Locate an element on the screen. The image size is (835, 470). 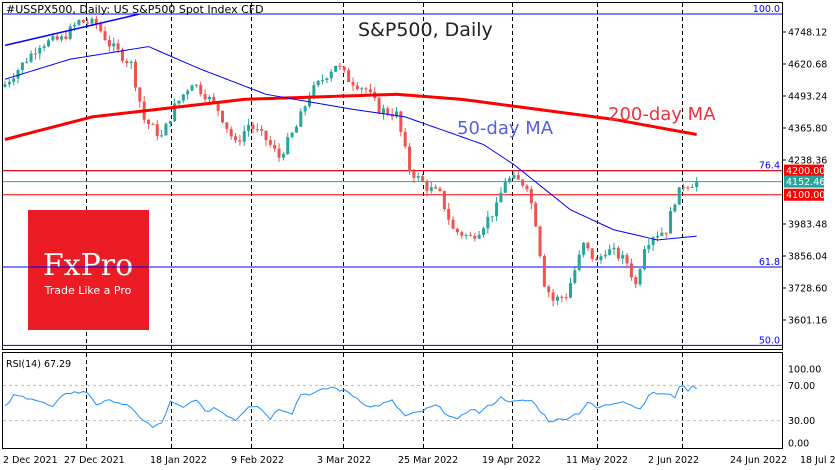
ma50-label: 50-day MA is located at coordinates (505, 128).